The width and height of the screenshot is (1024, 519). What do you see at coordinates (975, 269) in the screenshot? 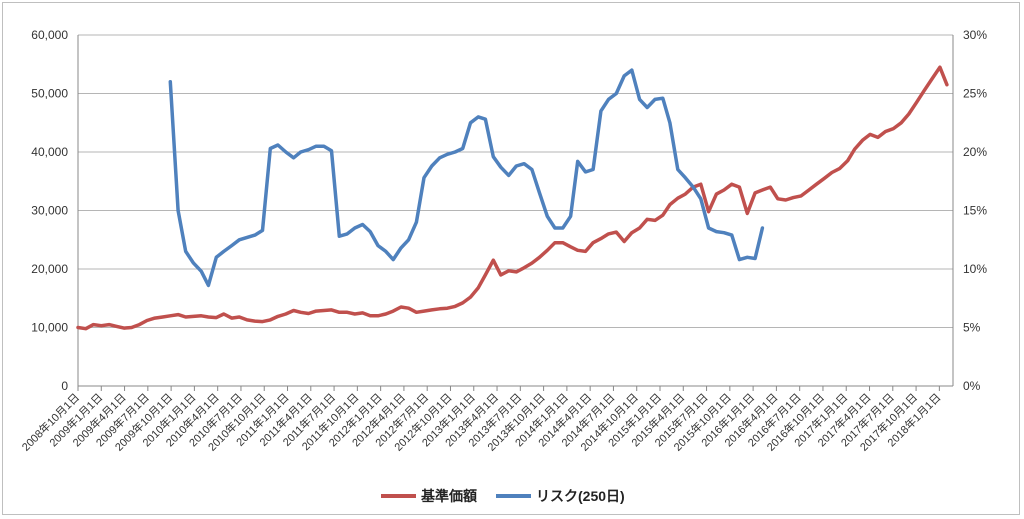
I see `right-tick-label: 10%` at bounding box center [975, 269].